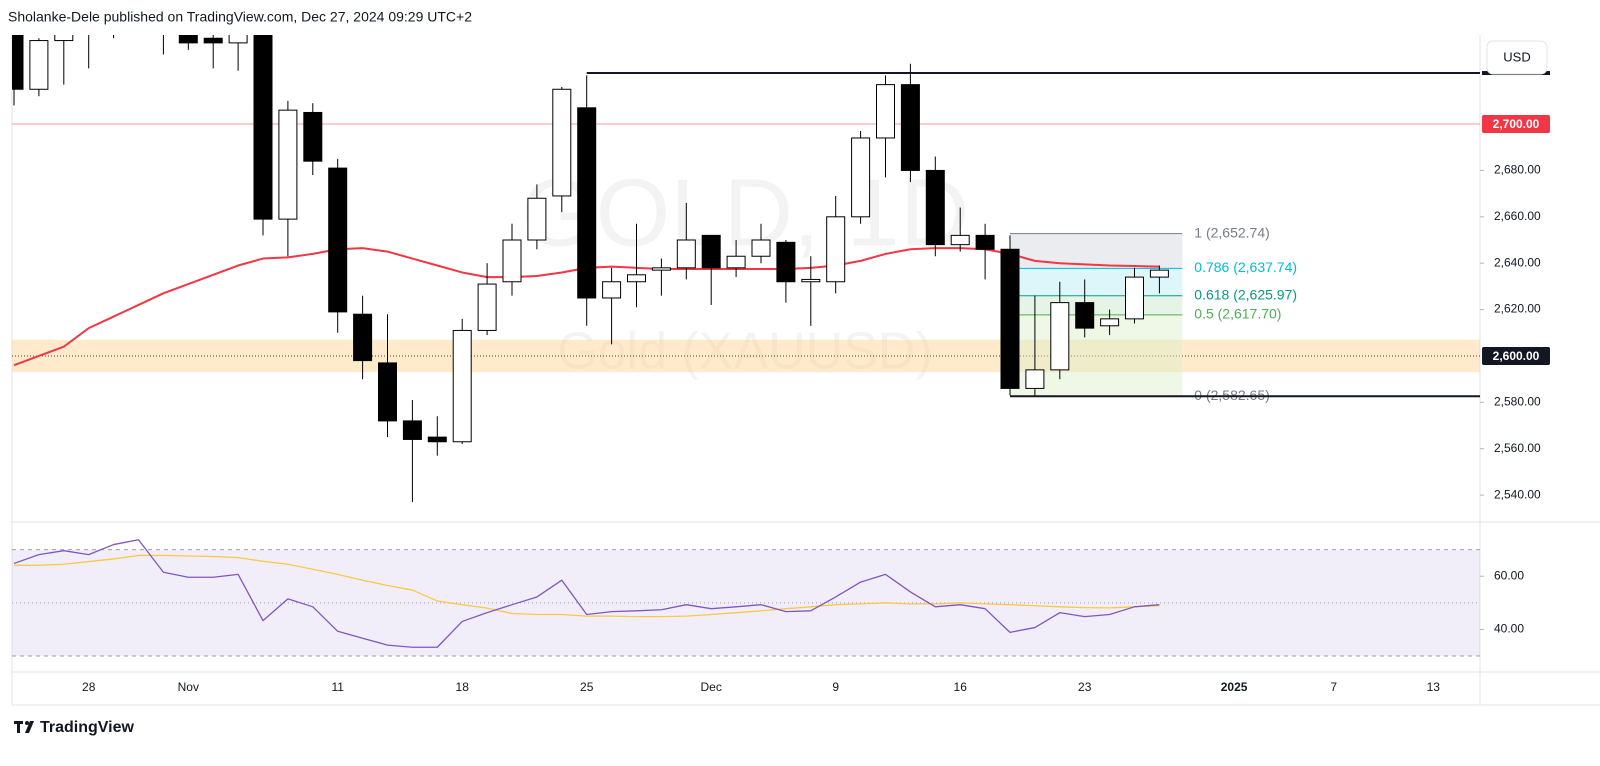 Image resolution: width=1600 pixels, height=766 pixels. What do you see at coordinates (1333, 687) in the screenshot?
I see `x-tick-label: 7` at bounding box center [1333, 687].